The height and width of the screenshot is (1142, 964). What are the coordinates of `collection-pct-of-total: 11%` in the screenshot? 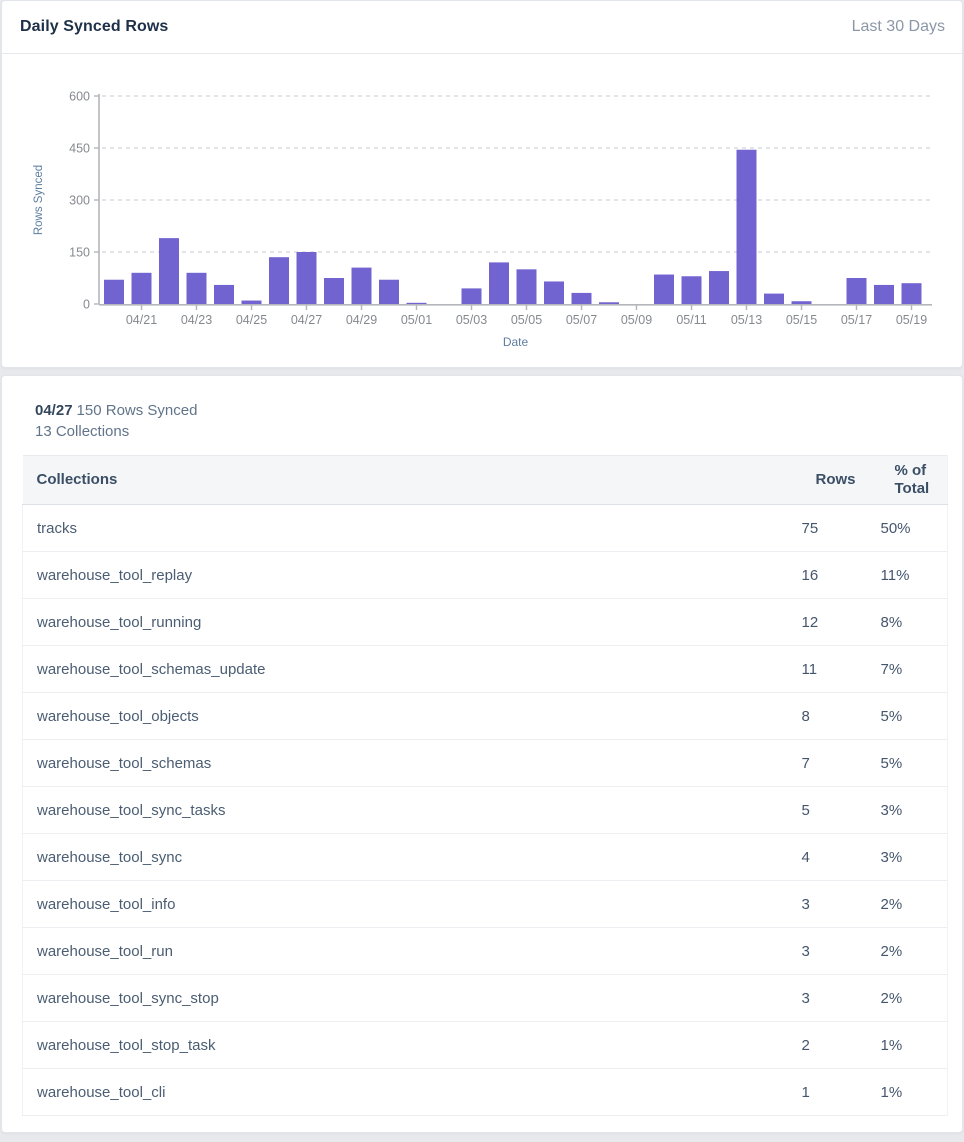 It's located at (914, 575).